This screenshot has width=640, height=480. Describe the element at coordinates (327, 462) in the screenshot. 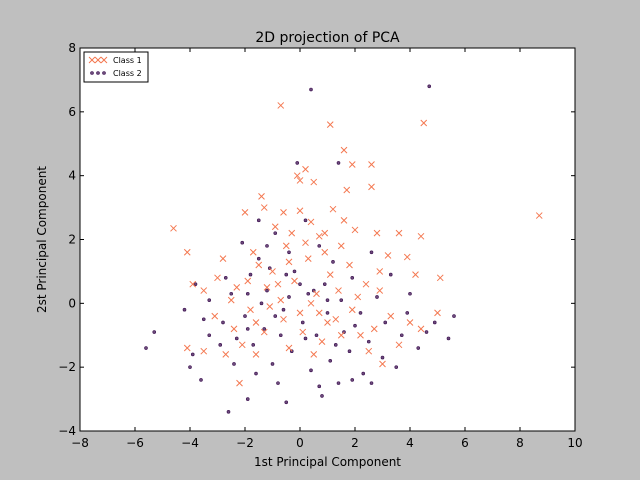

I see `x-axis-label: 1st Principal Component` at that location.